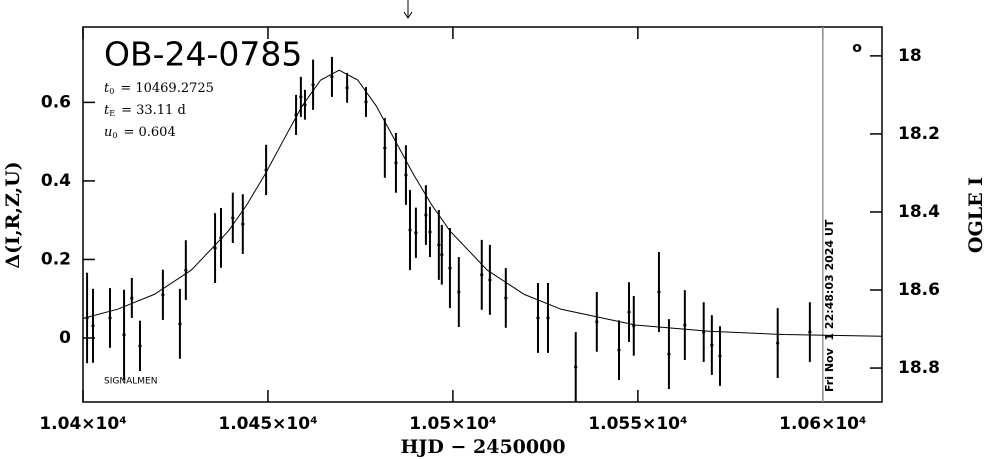 This screenshot has height=459, width=986. I want to click on x-tick-label: 1.06×10⁴, so click(822, 424).